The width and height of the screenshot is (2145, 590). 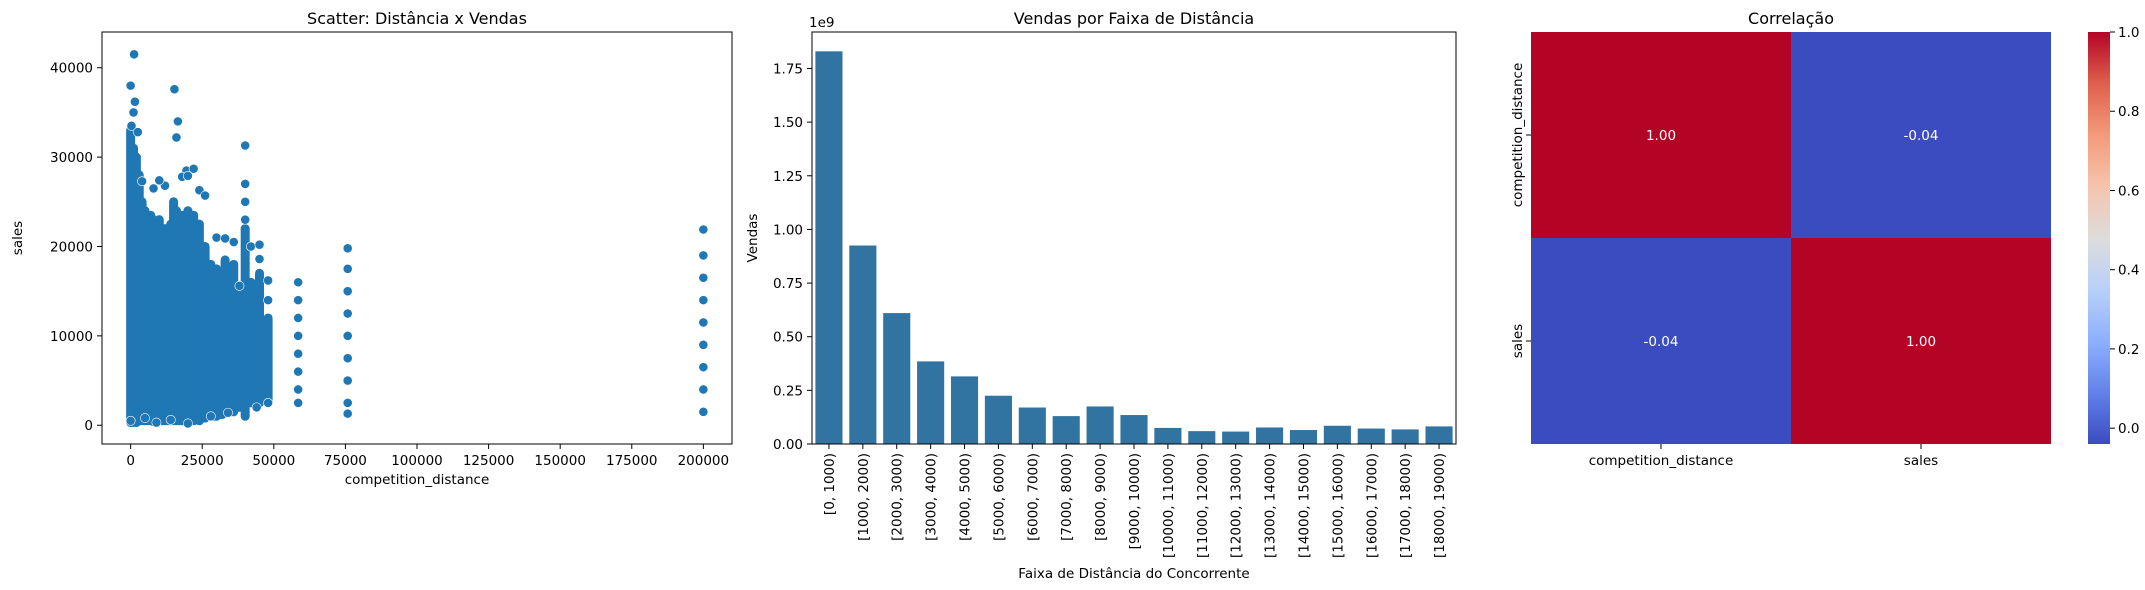 I want to click on bar-x-tick-label: [9000, 10000), so click(x=1135, y=501).